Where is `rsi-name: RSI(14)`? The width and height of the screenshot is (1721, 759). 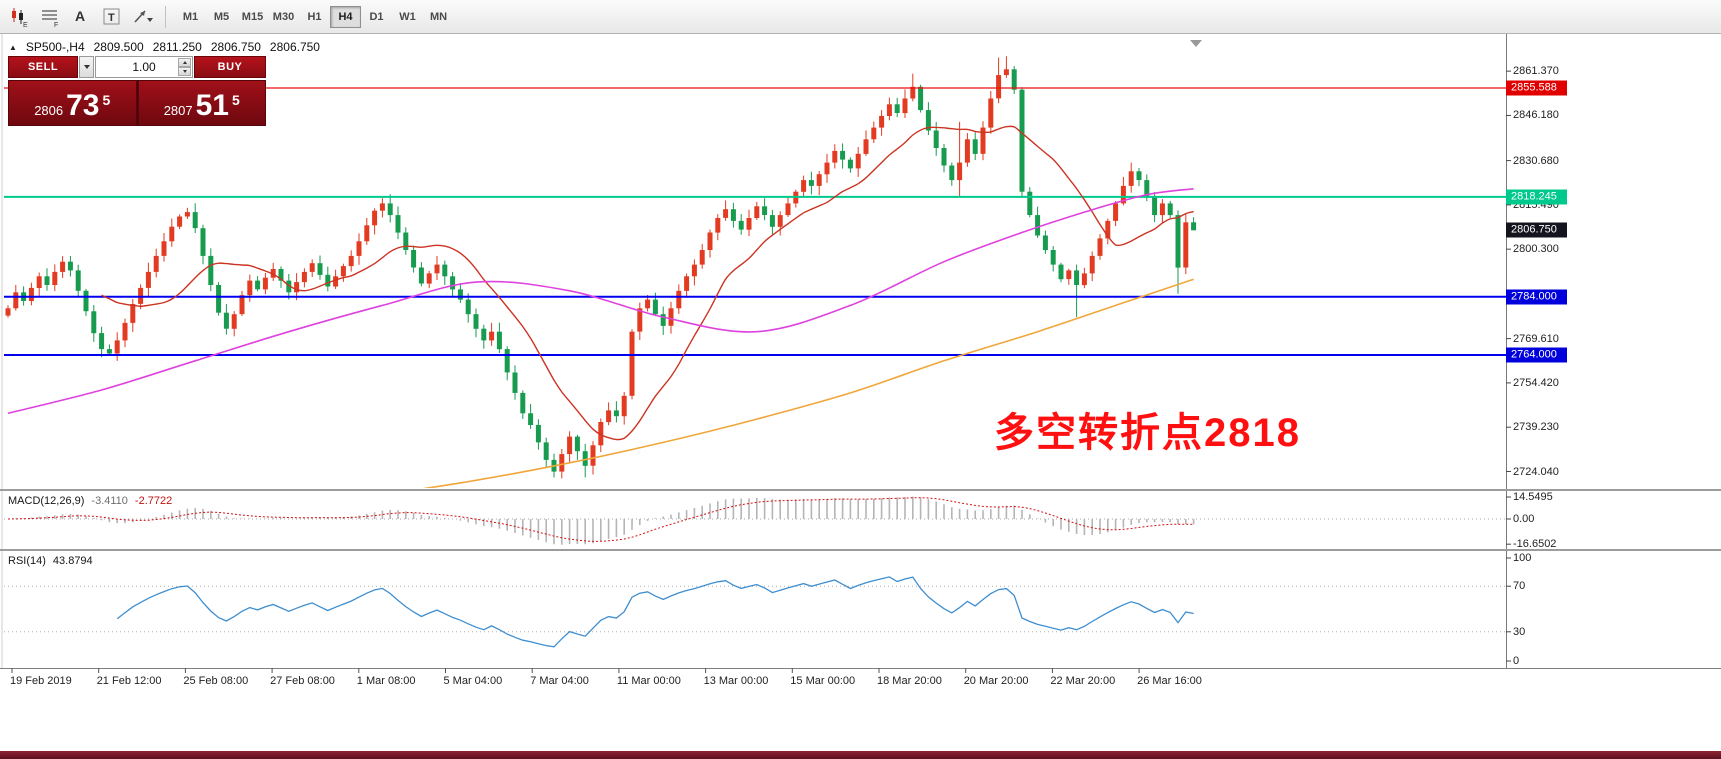 rsi-name: RSI(14) is located at coordinates (27, 561).